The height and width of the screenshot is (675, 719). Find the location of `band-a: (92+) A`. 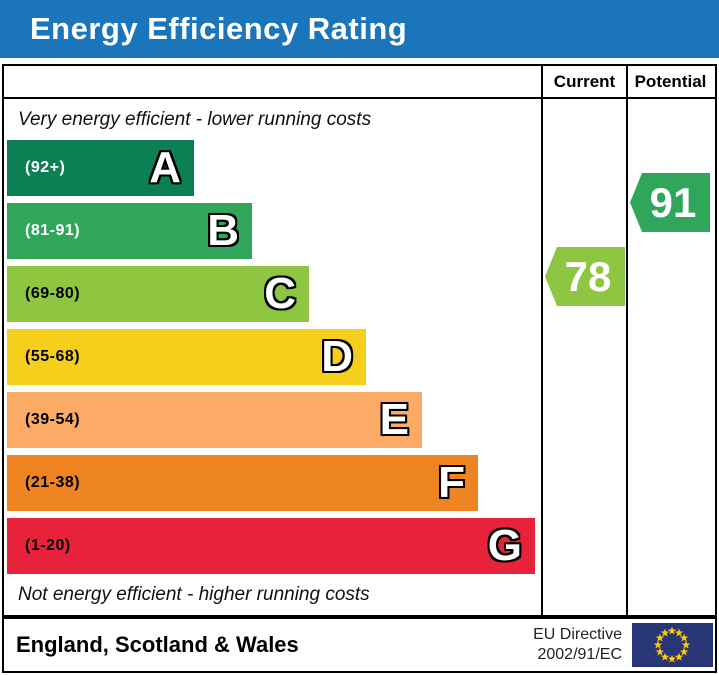

band-a: (92+) A is located at coordinates (100, 168).